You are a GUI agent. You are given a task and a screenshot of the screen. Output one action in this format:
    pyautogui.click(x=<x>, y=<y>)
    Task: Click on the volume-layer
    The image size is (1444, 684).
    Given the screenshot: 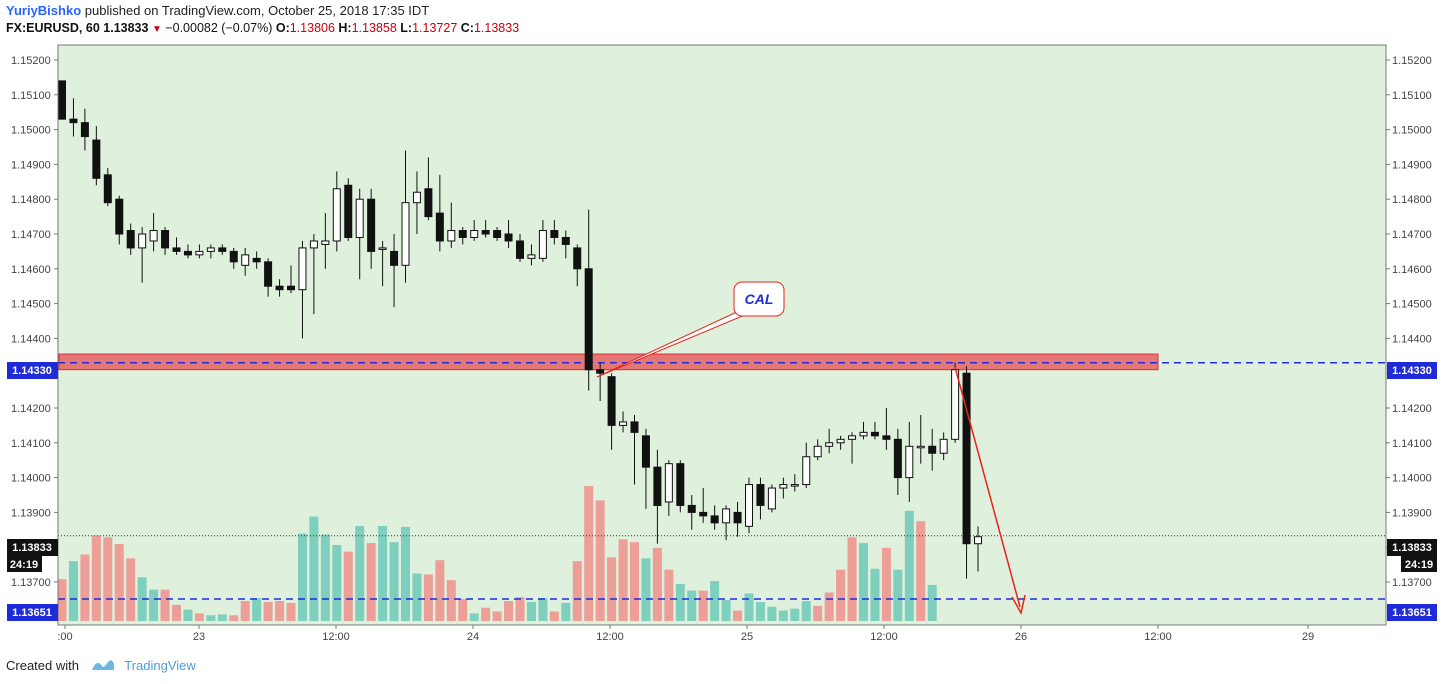 What is the action you would take?
    pyautogui.click(x=497, y=553)
    